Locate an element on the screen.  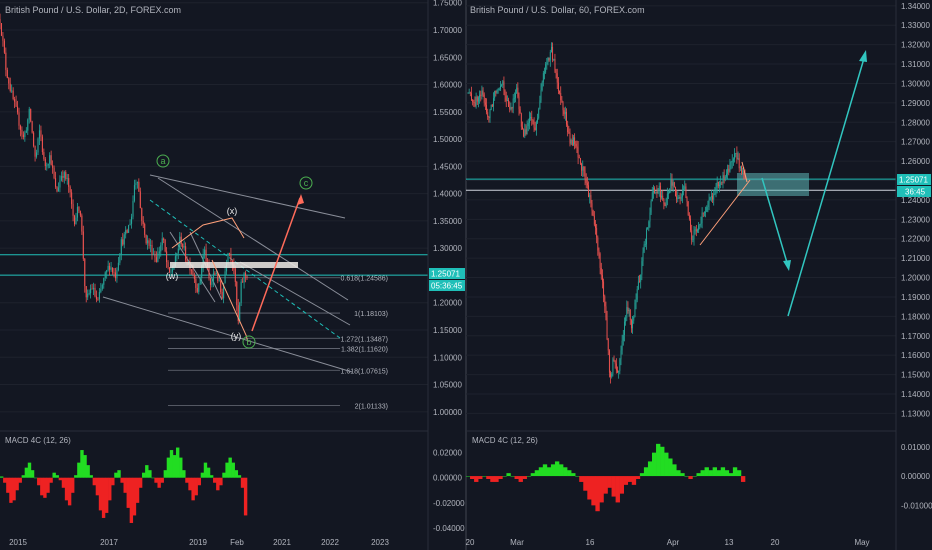
price-tick-label: 1.27000 is located at coordinates (915, 142).